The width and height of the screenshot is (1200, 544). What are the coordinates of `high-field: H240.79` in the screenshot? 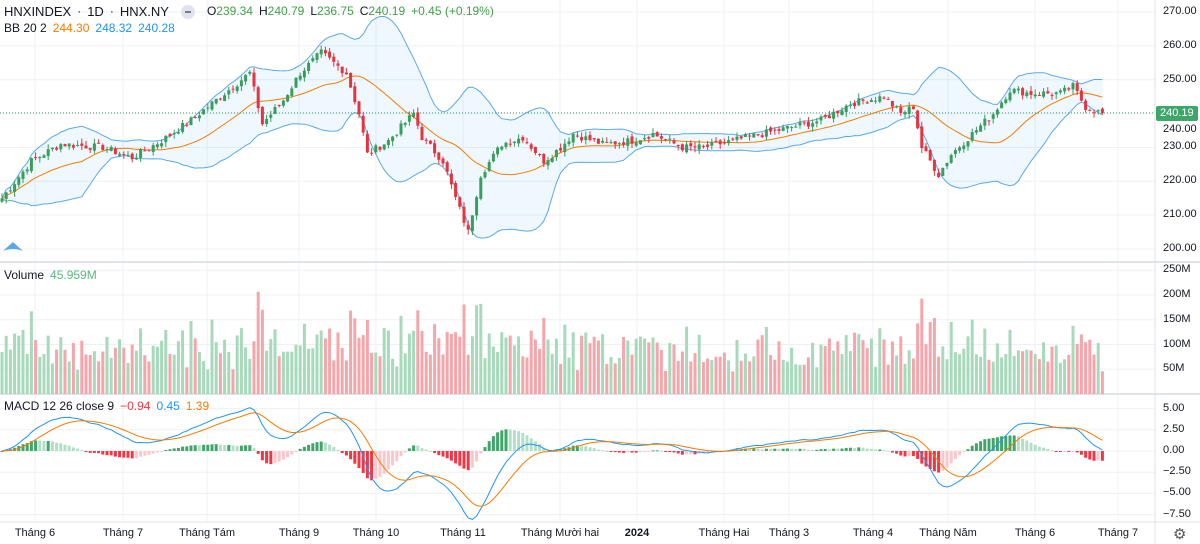 It's located at (281, 11).